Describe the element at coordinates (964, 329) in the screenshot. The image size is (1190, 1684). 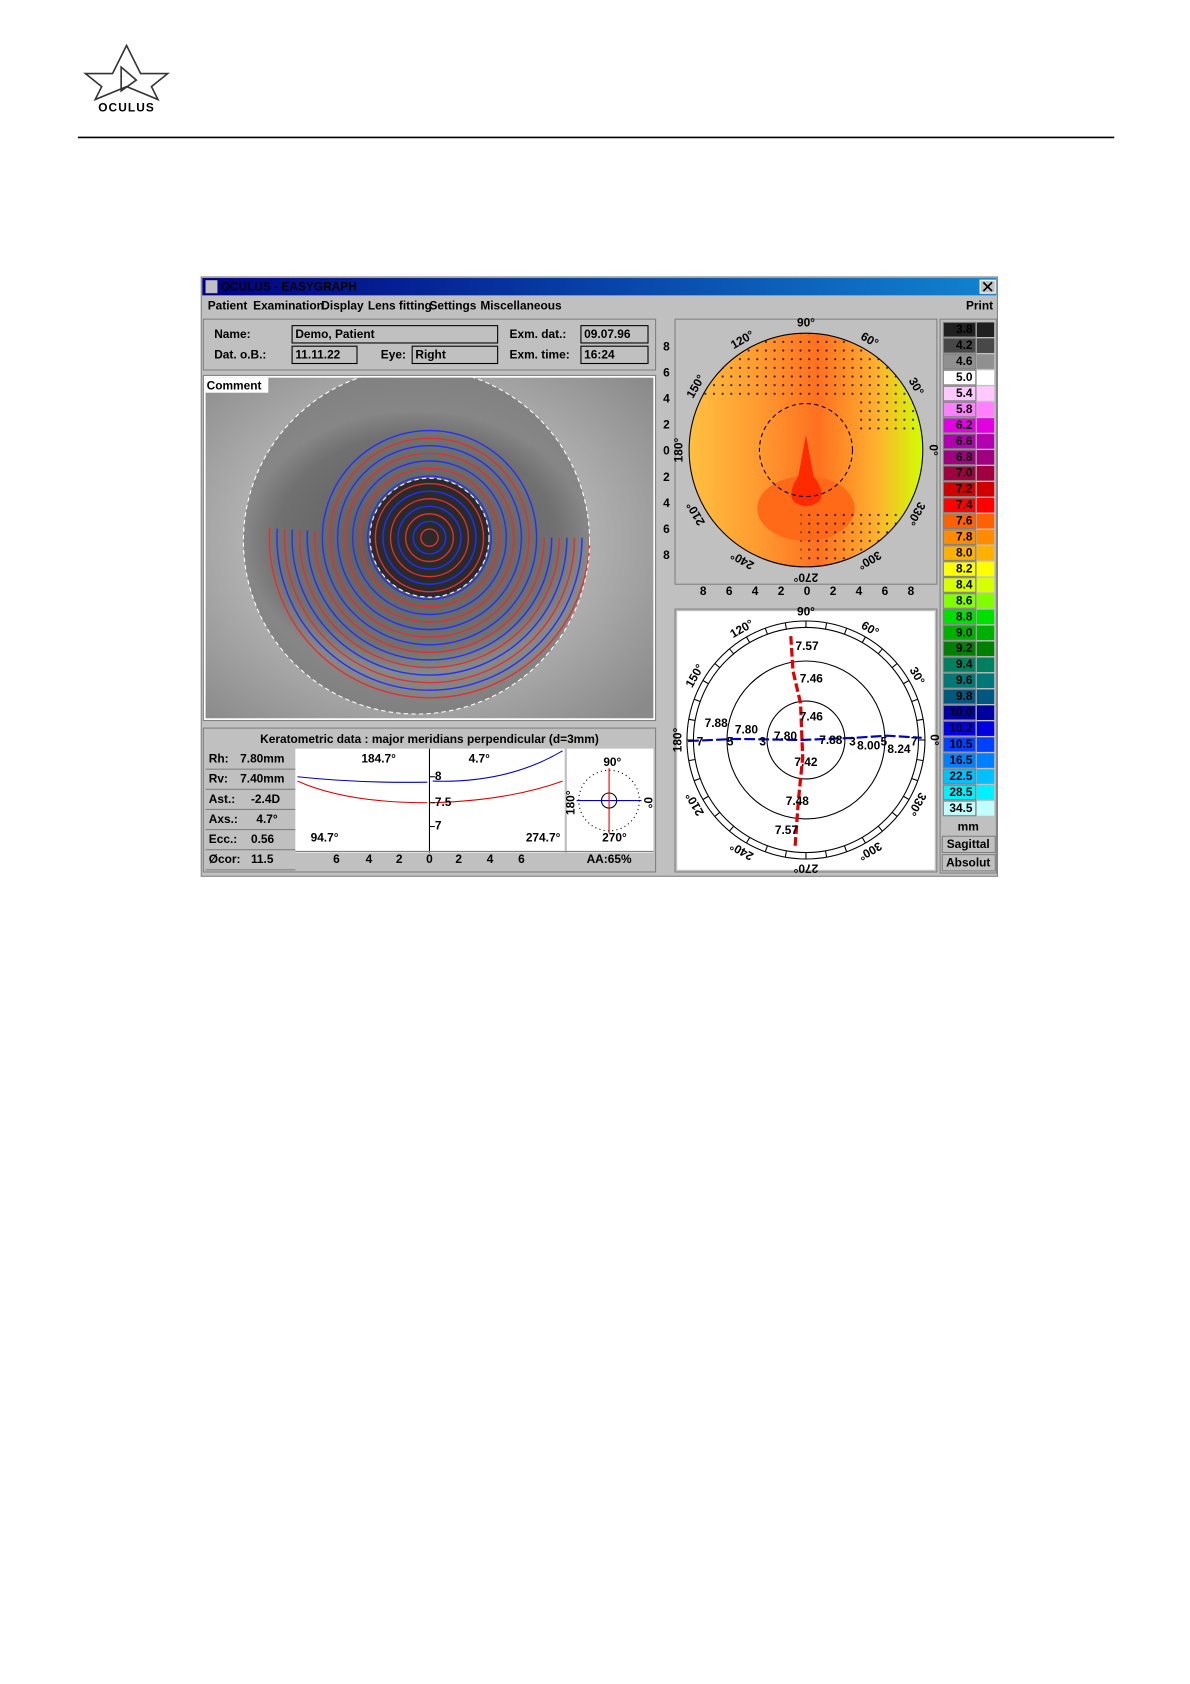
I see `scale-label: 3.8` at that location.